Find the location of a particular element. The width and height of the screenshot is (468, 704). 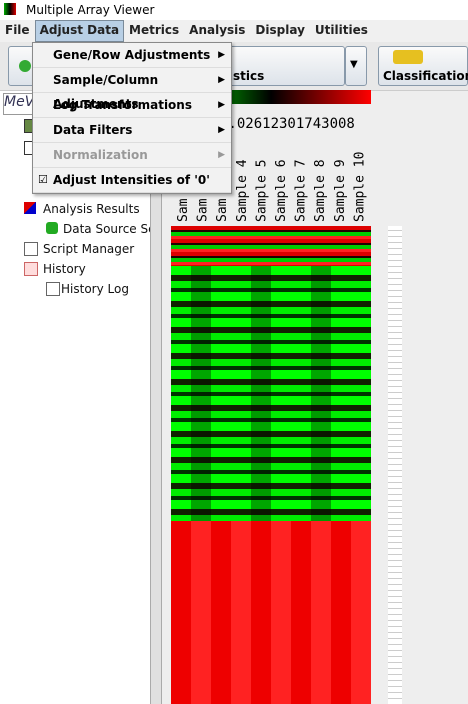

entry-label: Data Filters is located at coordinates (93, 130).